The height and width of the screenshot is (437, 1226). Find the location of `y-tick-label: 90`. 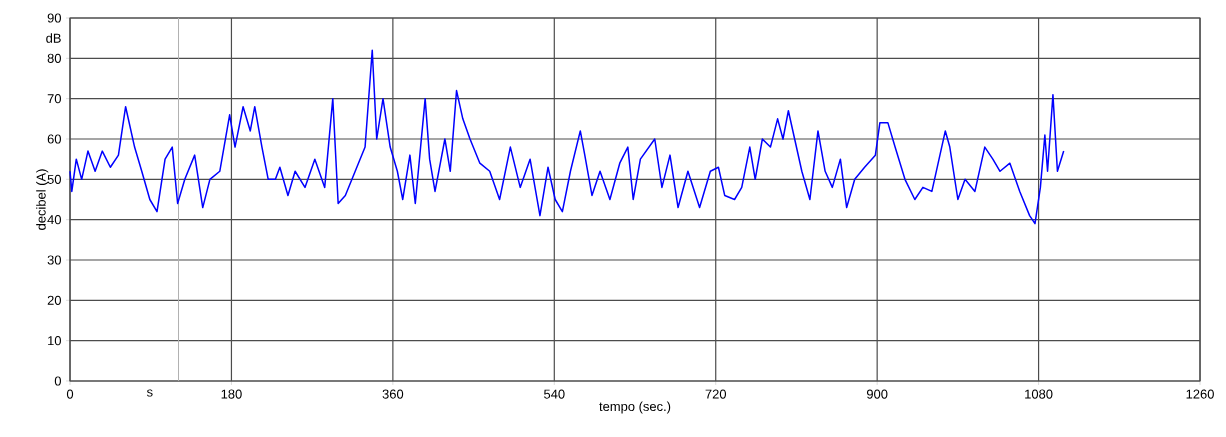

y-tick-label: 90 is located at coordinates (54, 18).